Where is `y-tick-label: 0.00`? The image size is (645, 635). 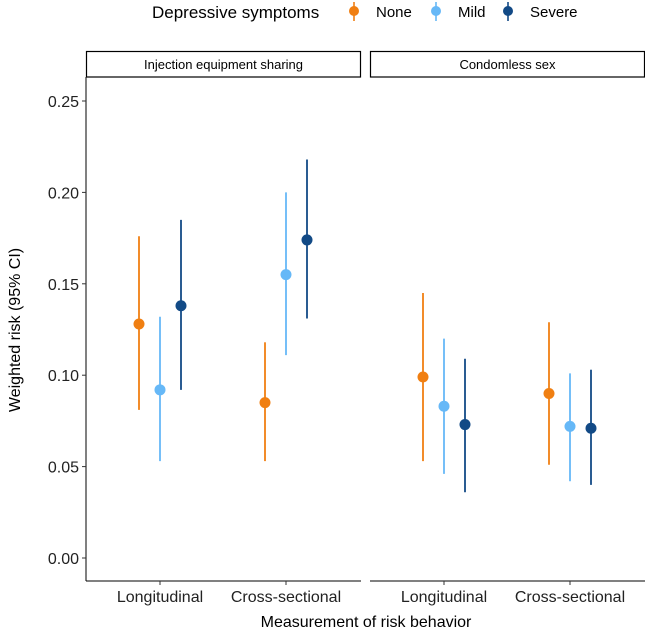
y-tick-label: 0.00 is located at coordinates (63, 559).